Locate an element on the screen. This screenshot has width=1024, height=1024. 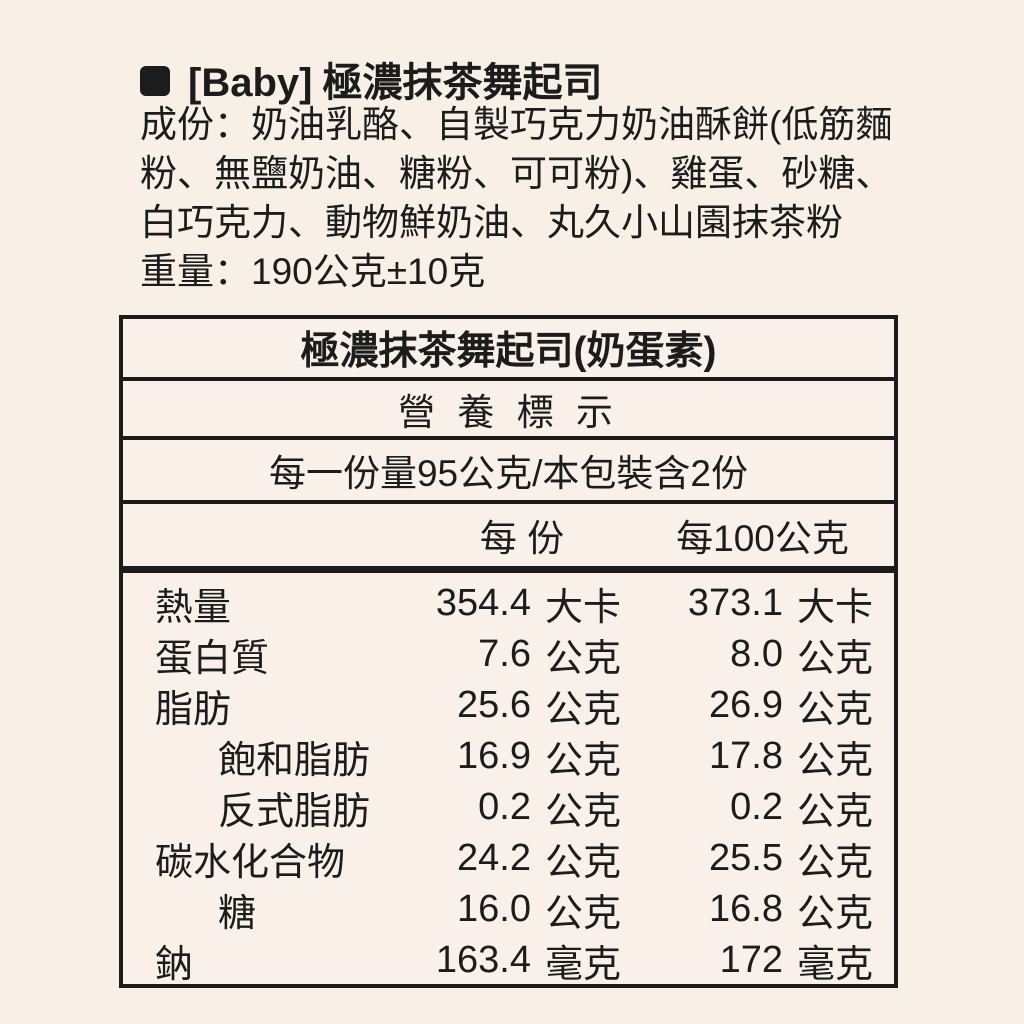
per-100g-value: 0.2 is located at coordinates (756, 807).